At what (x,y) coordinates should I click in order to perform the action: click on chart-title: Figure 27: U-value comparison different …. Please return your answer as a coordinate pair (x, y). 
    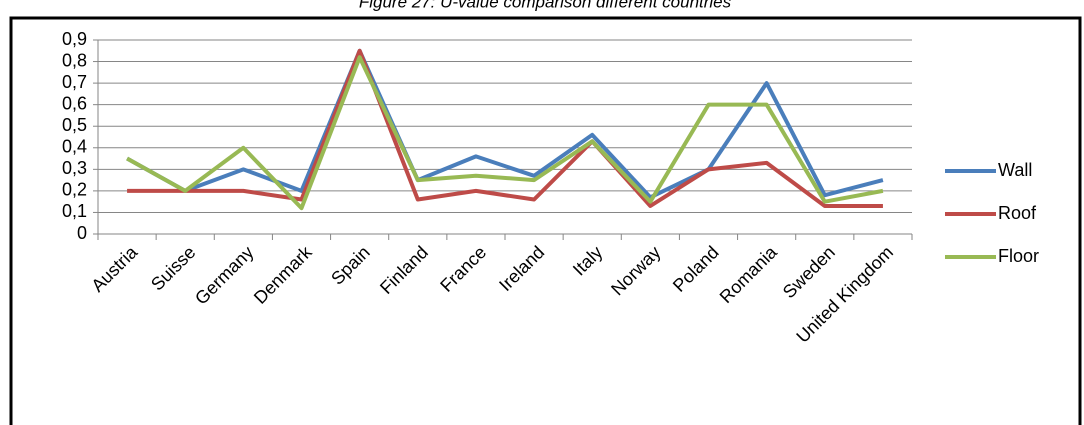
    Looking at the image, I should click on (545, 5).